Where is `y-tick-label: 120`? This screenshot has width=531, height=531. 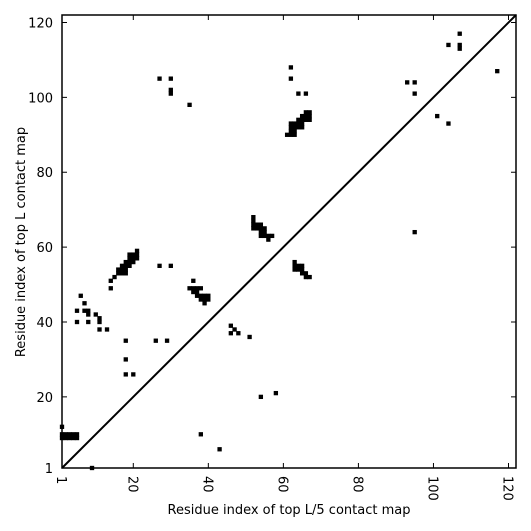
y-tick-label: 120 is located at coordinates (40, 23).